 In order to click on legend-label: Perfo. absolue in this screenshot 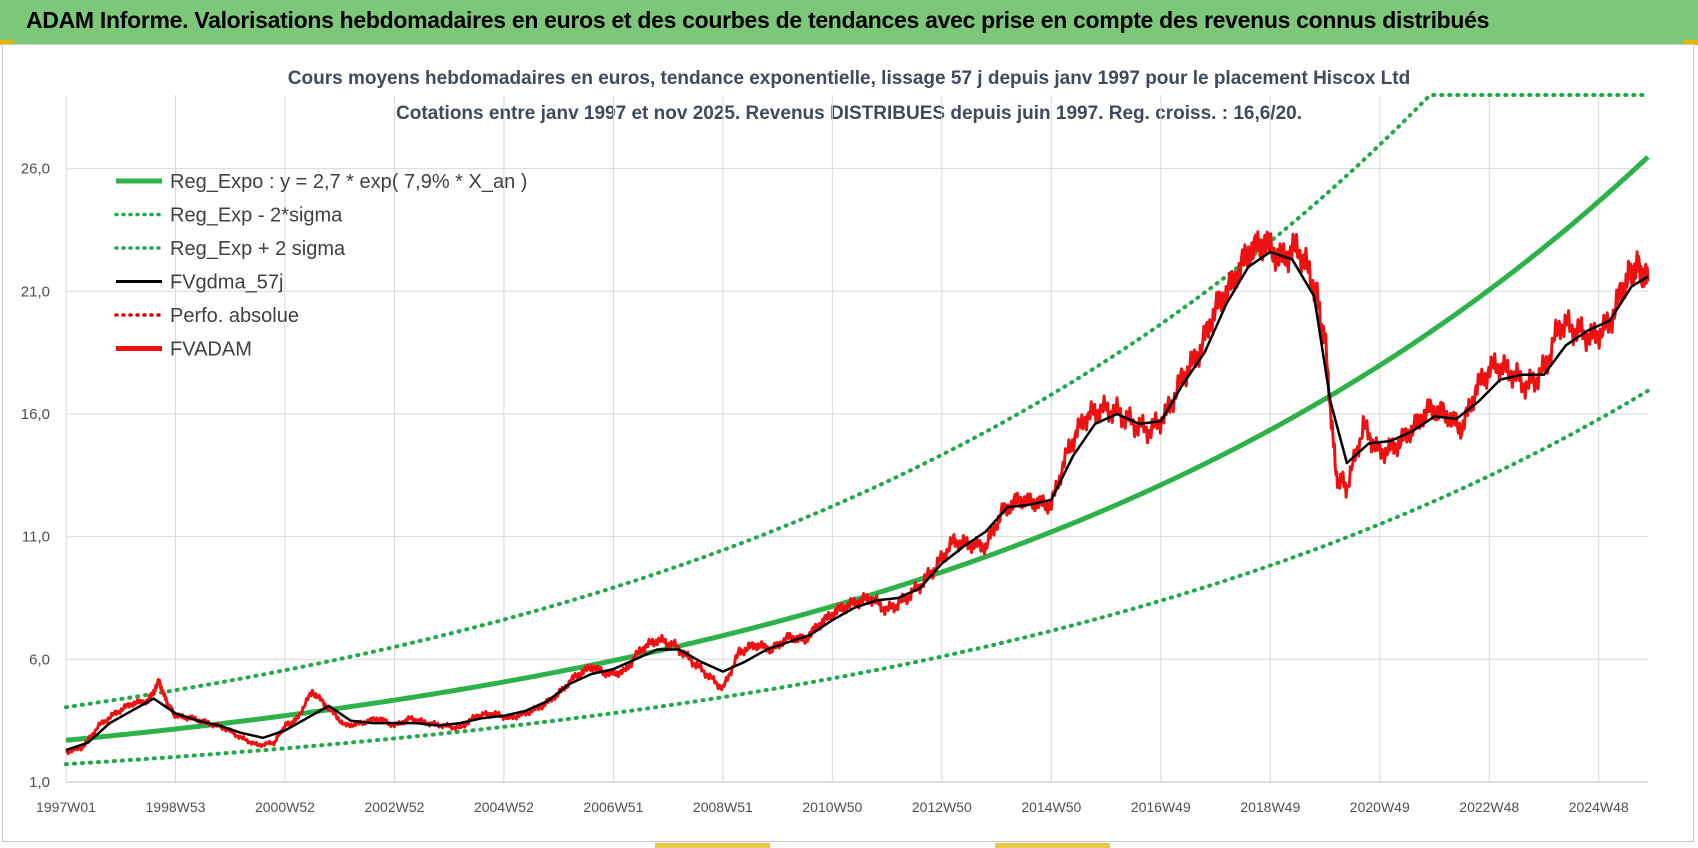, I will do `click(234, 316)`.